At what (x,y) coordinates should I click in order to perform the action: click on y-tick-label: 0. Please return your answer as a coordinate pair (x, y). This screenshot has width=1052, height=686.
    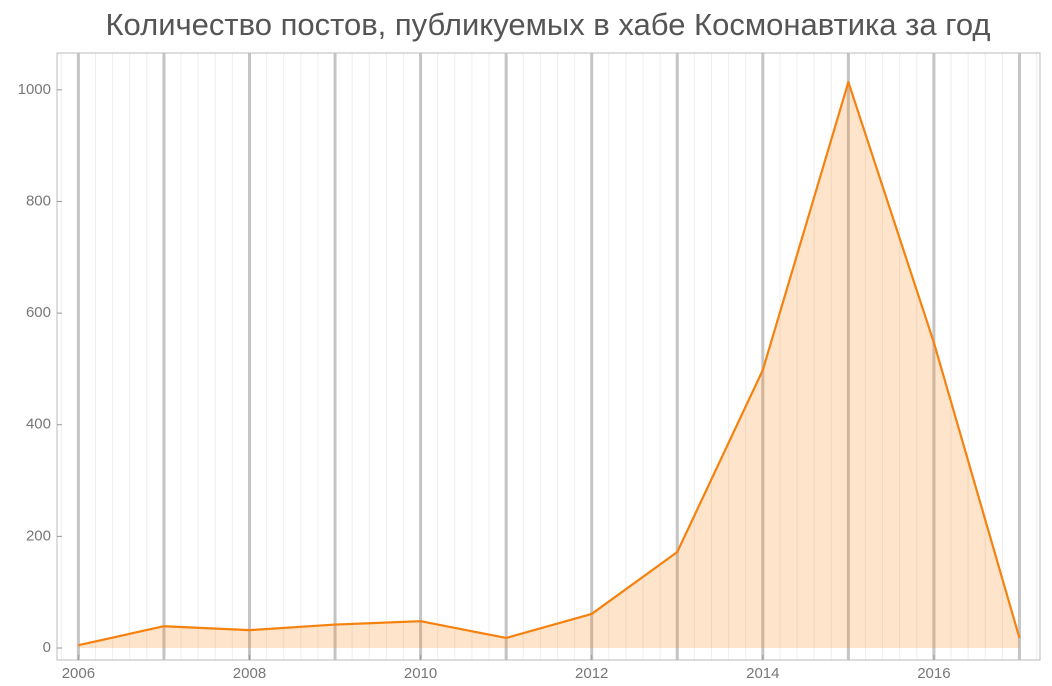
    Looking at the image, I should click on (47, 647).